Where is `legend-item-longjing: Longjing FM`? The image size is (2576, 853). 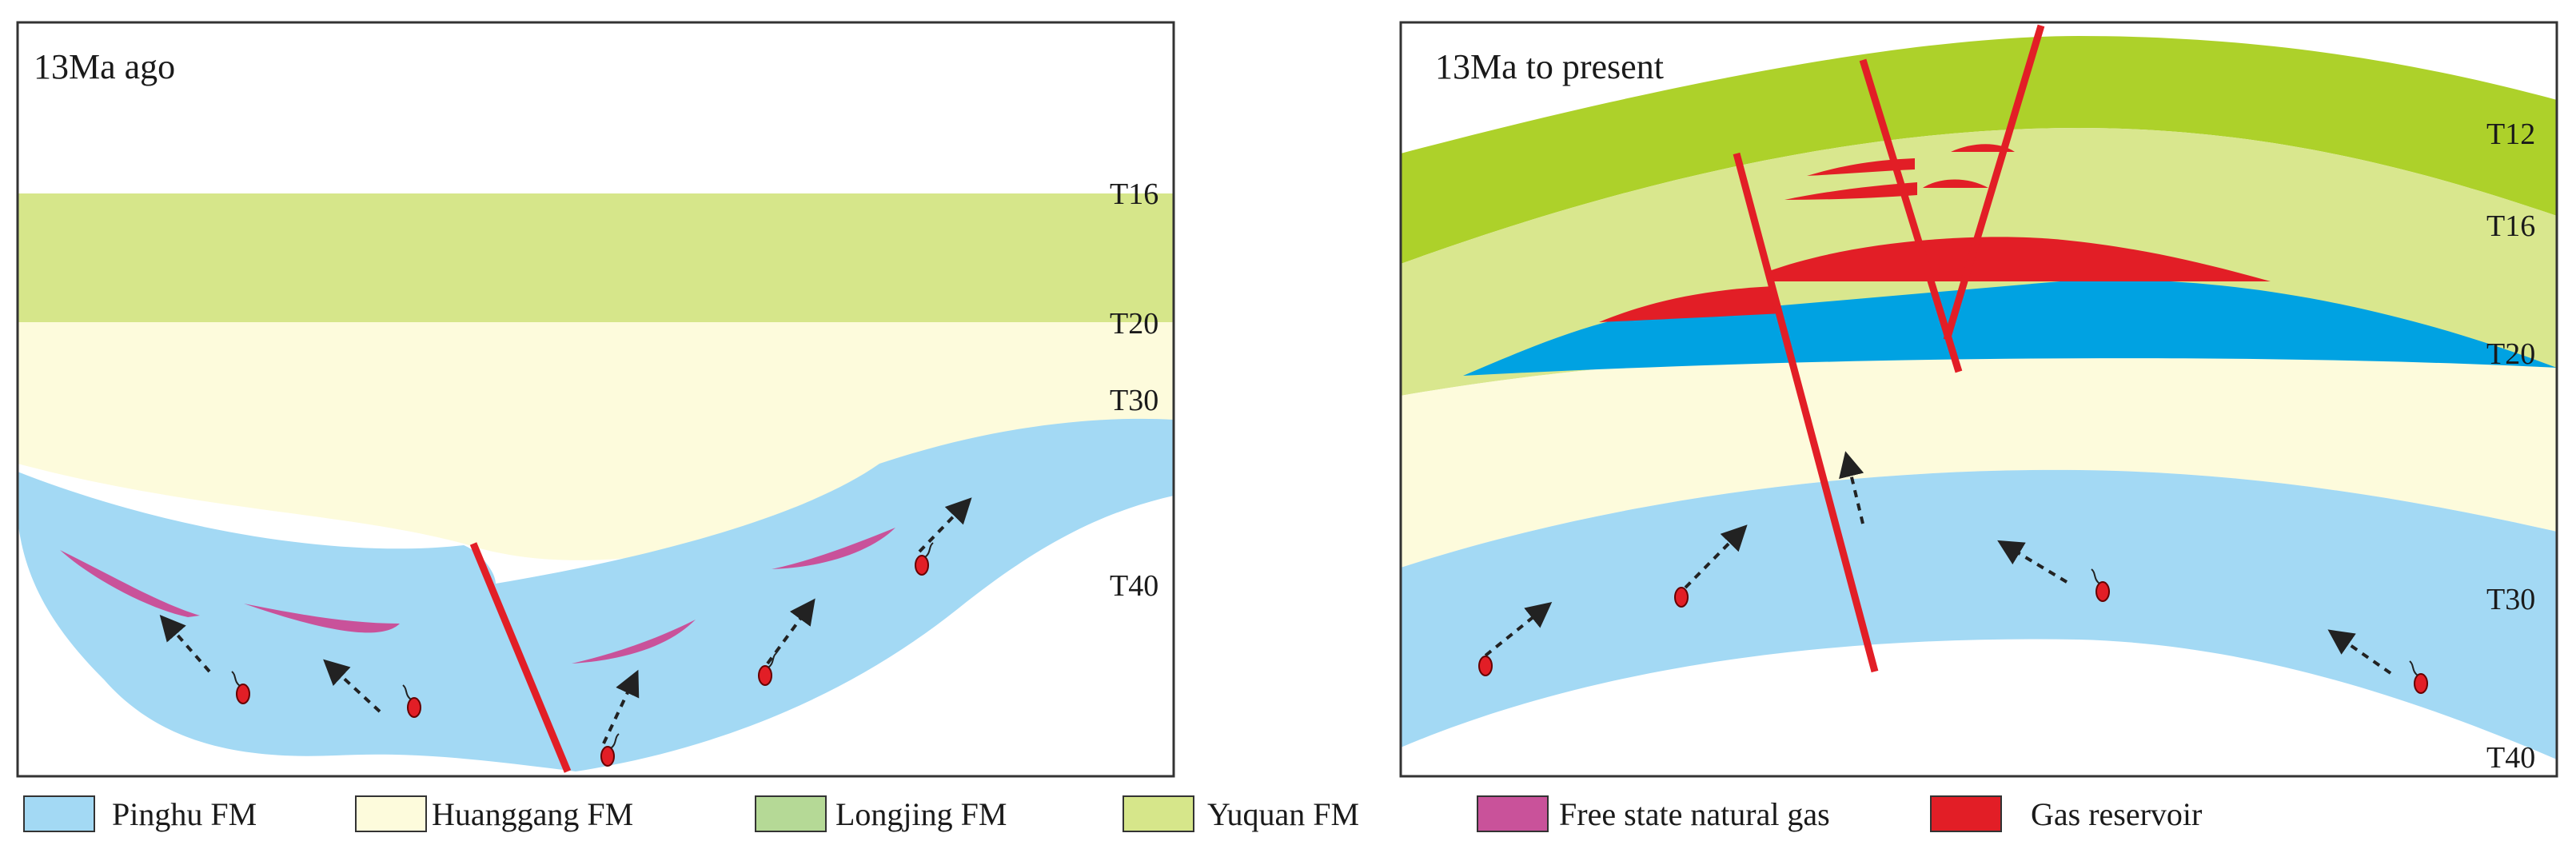
legend-item-longjing: Longjing FM is located at coordinates (881, 813).